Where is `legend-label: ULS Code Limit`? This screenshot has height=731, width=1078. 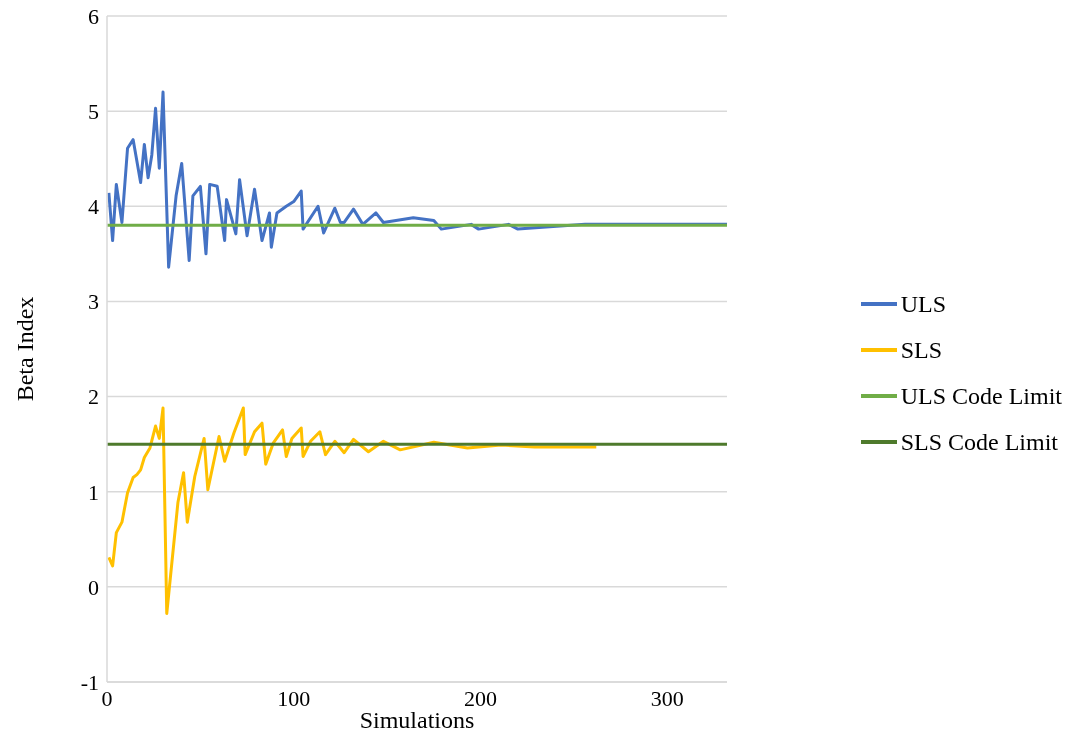
legend-label: ULS Code Limit is located at coordinates (981, 396).